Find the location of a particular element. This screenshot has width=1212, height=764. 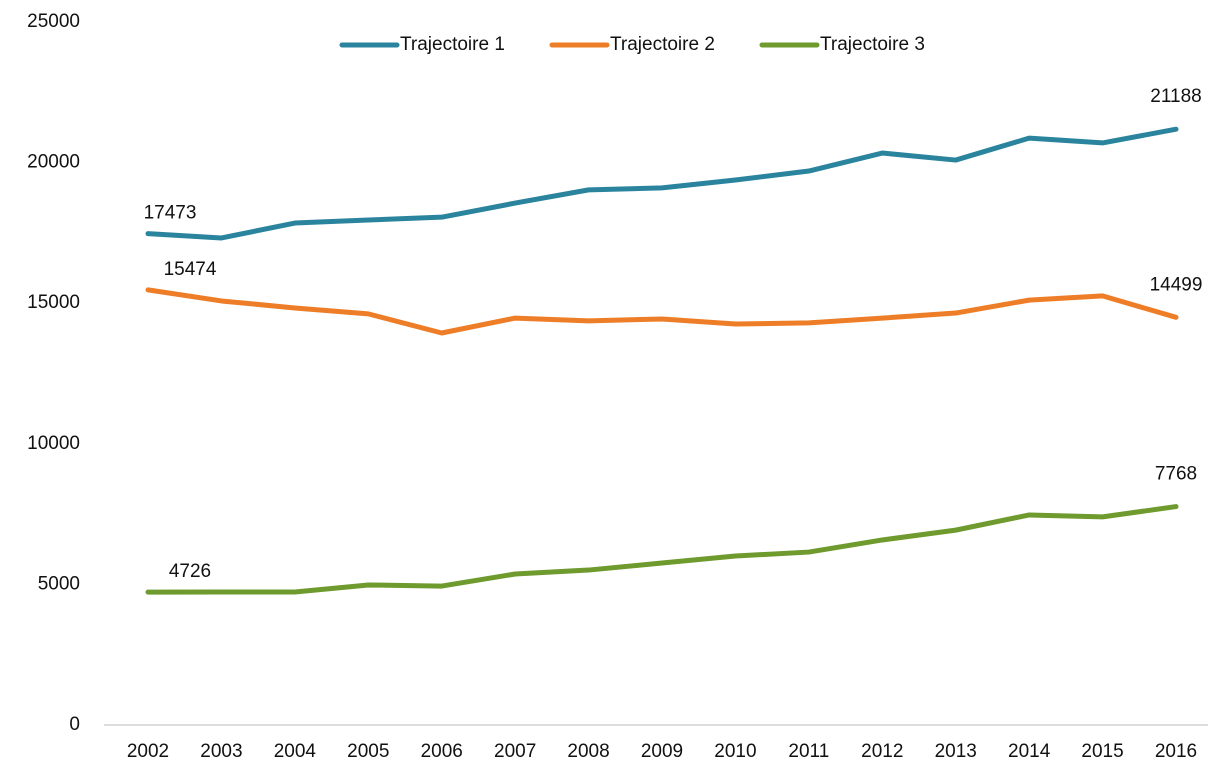

legend-label: Trajectoire 1 is located at coordinates (452, 44).